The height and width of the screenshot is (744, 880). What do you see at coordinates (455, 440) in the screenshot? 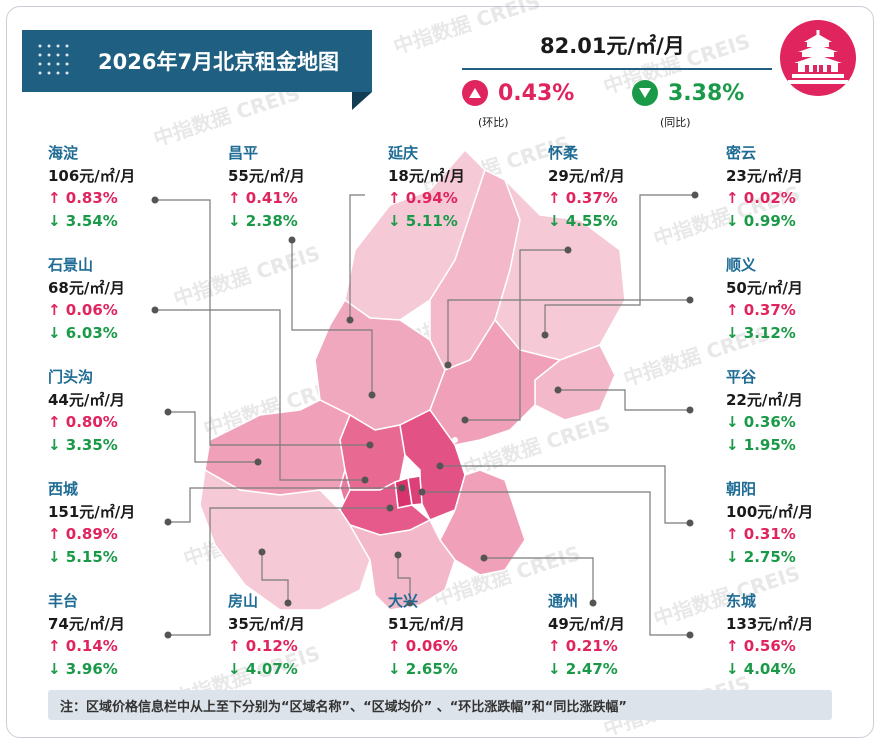
I see `map-pin` at bounding box center [455, 440].